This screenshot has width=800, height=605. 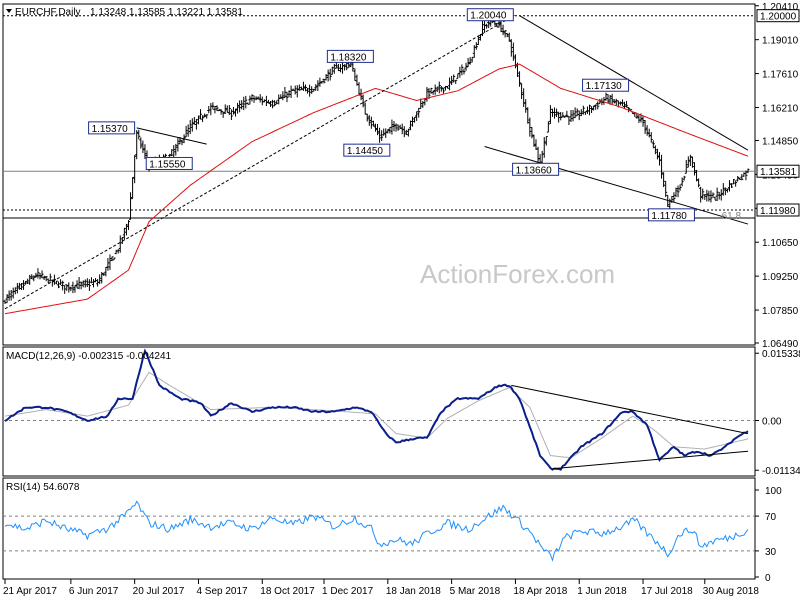 I want to click on macd-trendline, so click(x=630, y=409).